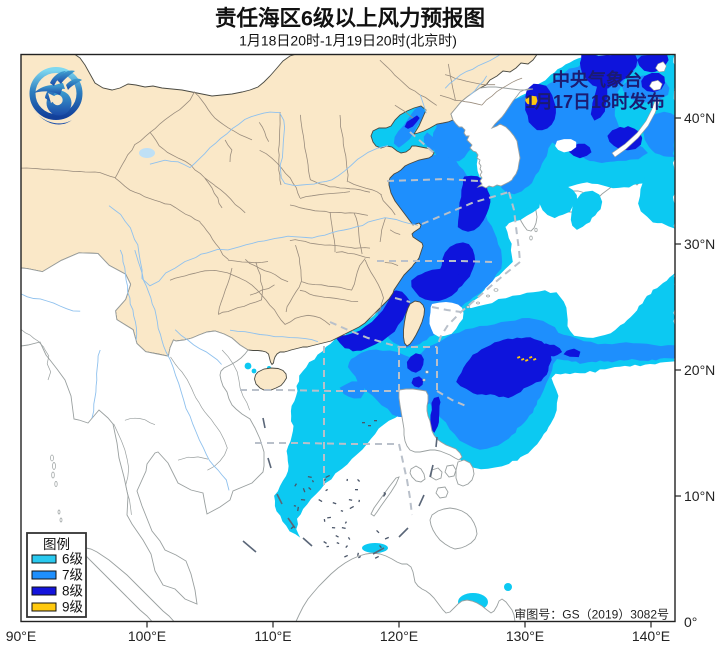 The image size is (720, 654). Describe the element at coordinates (699, 118) in the screenshot. I see `svg-text: 40°N` at that location.